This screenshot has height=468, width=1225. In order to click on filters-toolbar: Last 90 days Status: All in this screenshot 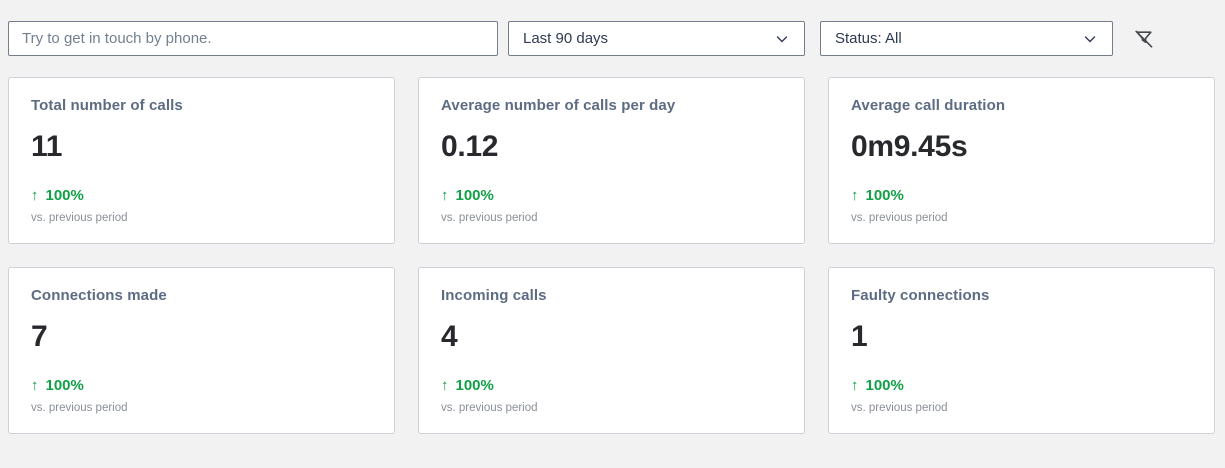, I will do `click(611, 38)`.